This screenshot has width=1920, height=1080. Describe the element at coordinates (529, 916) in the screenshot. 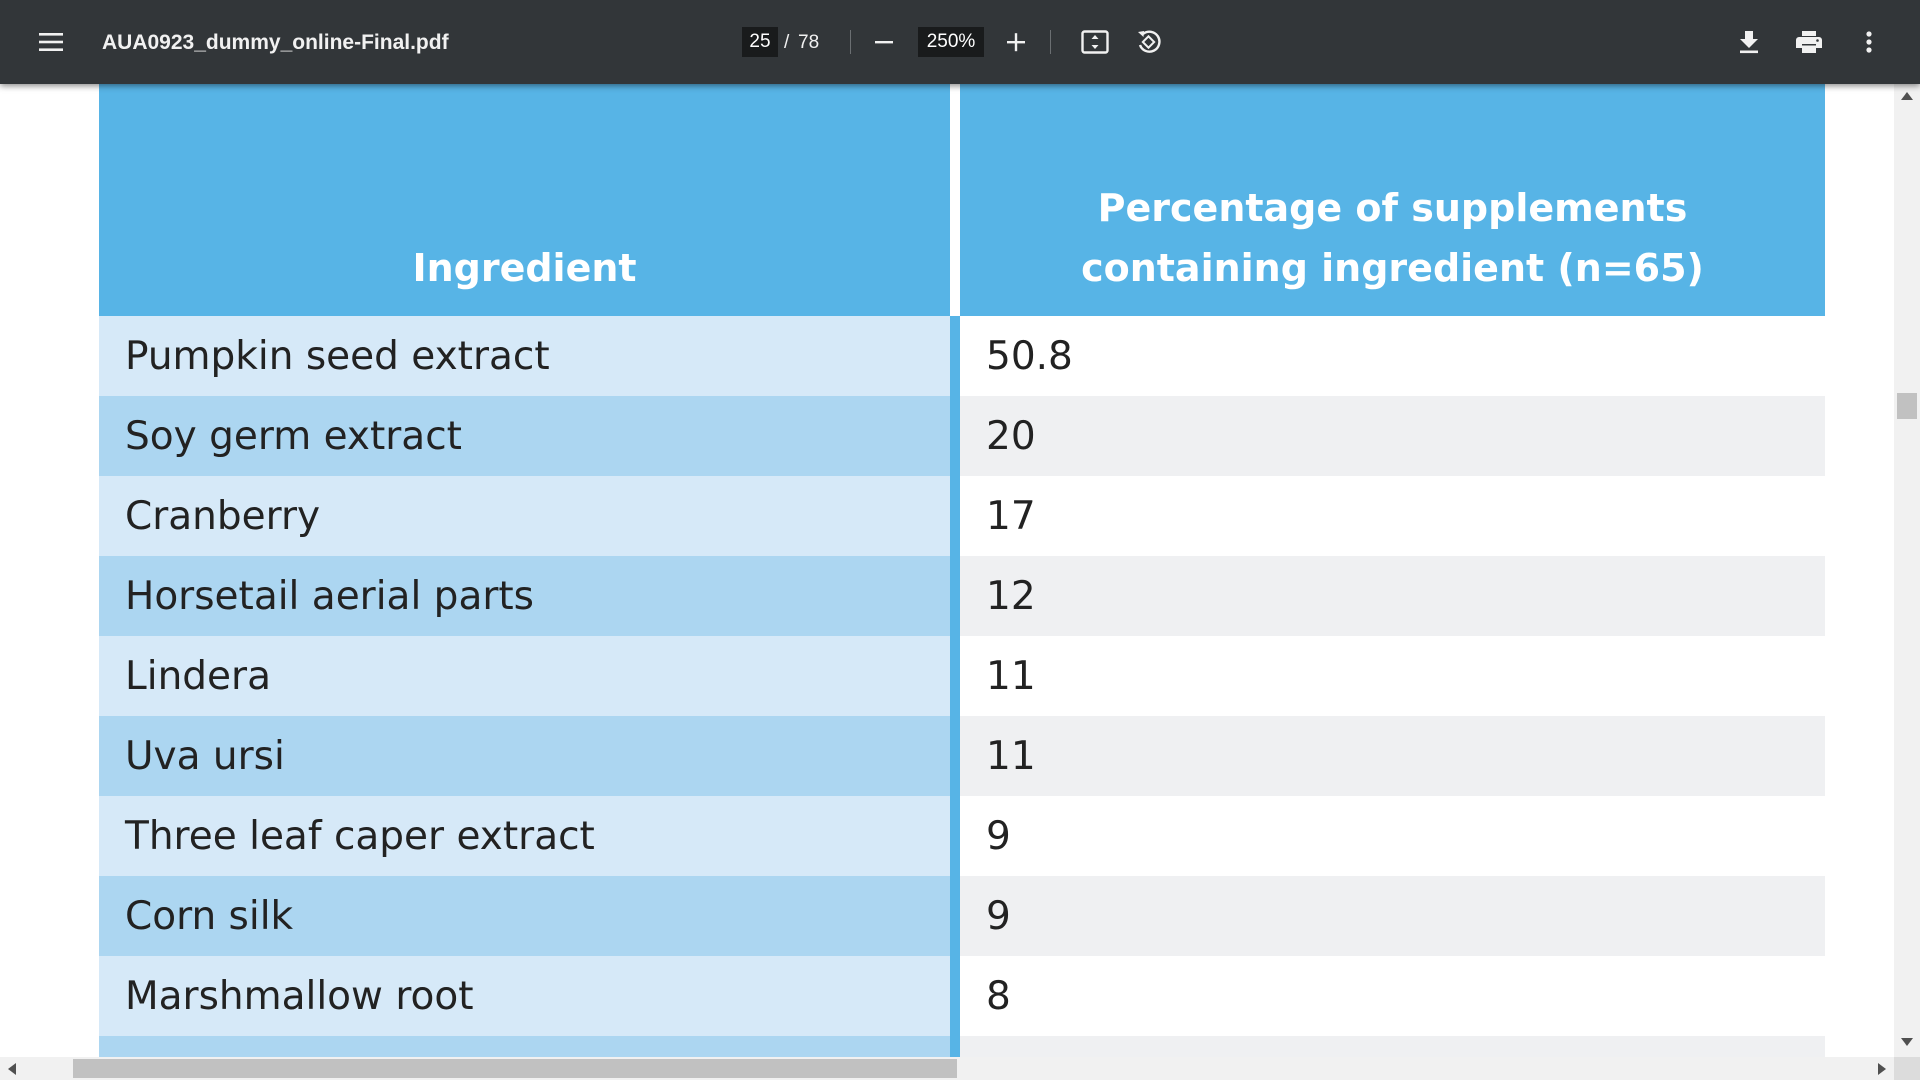

I see `ingredient-cell: Corn silk` at that location.